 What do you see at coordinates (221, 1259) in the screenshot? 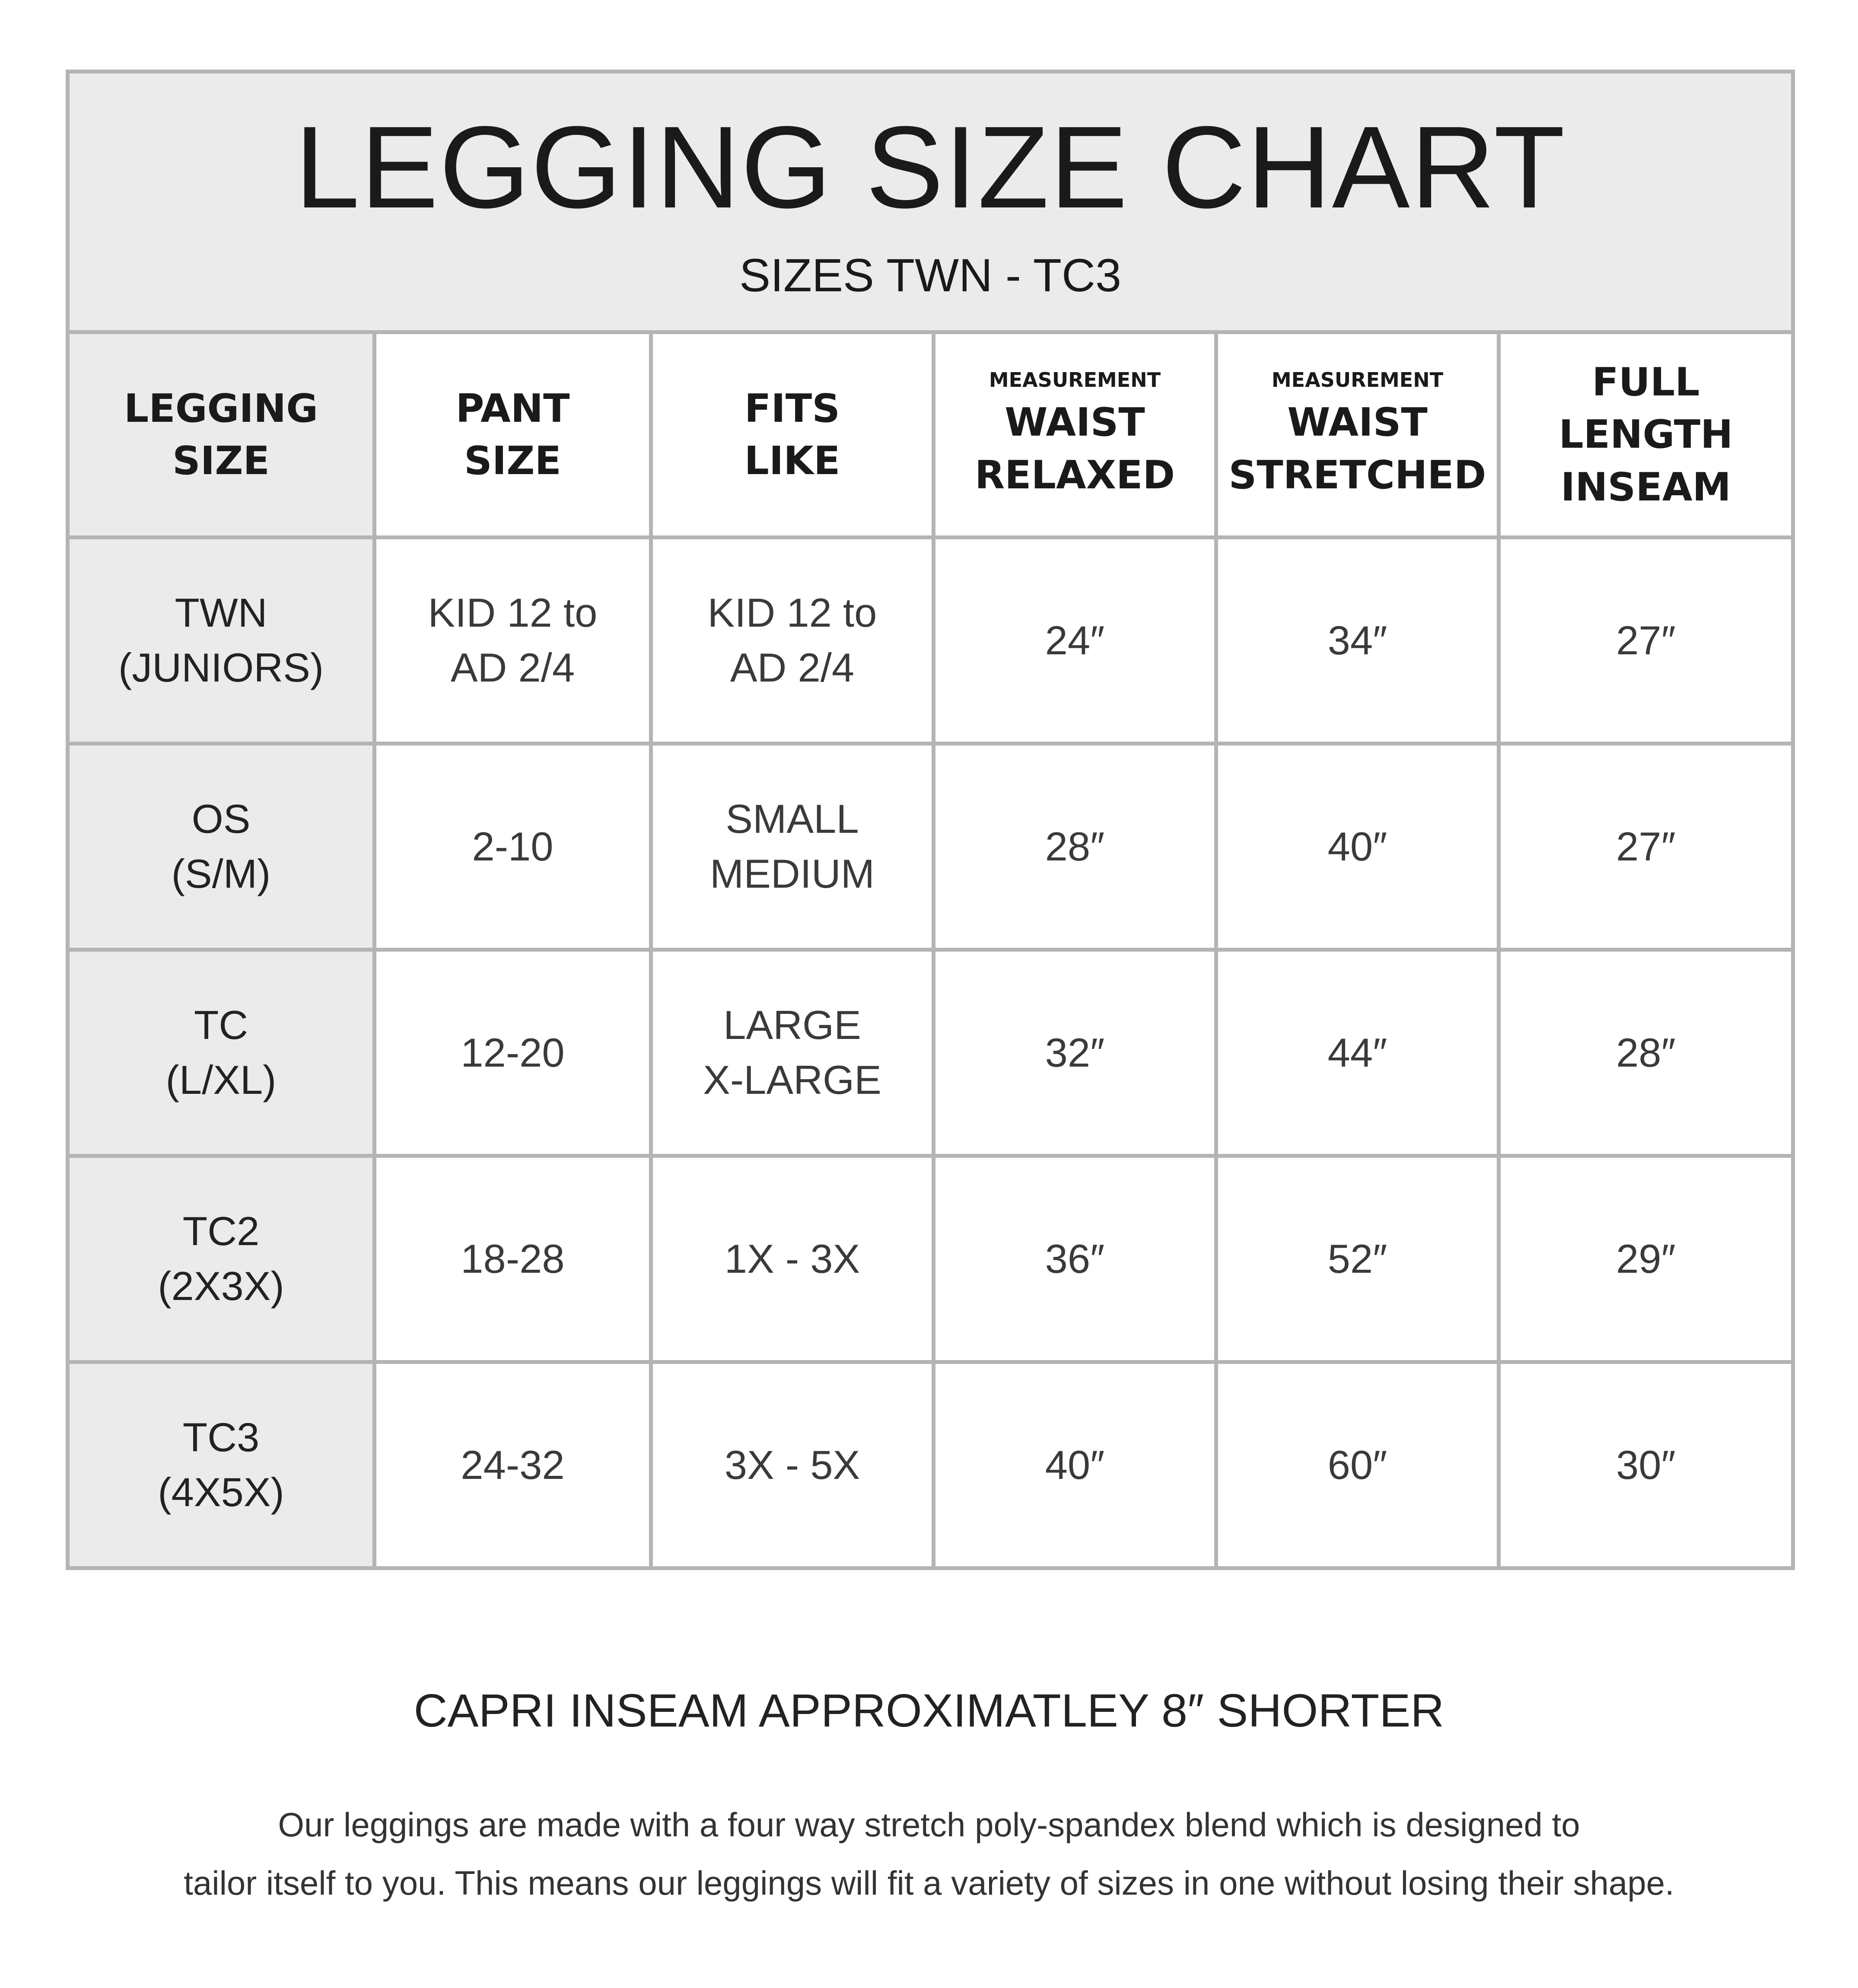
I see `cell-size: TC2 (2X3X)` at bounding box center [221, 1259].